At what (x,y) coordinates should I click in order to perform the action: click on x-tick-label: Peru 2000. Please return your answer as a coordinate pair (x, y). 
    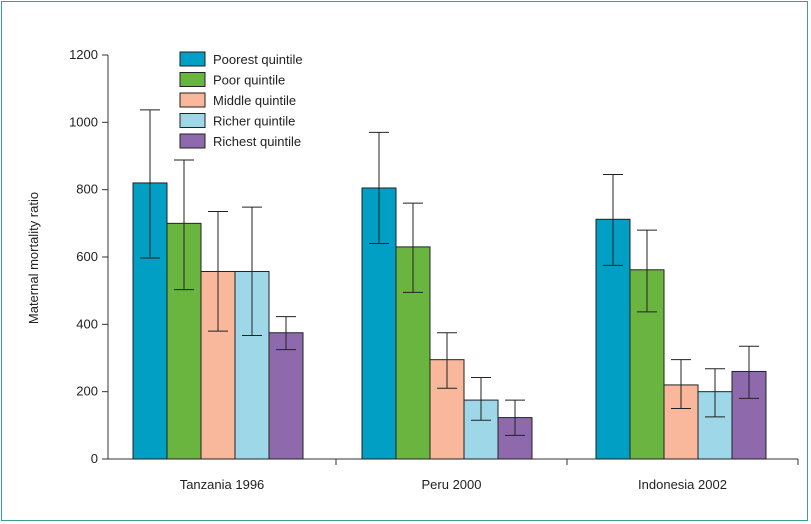
    Looking at the image, I should click on (452, 484).